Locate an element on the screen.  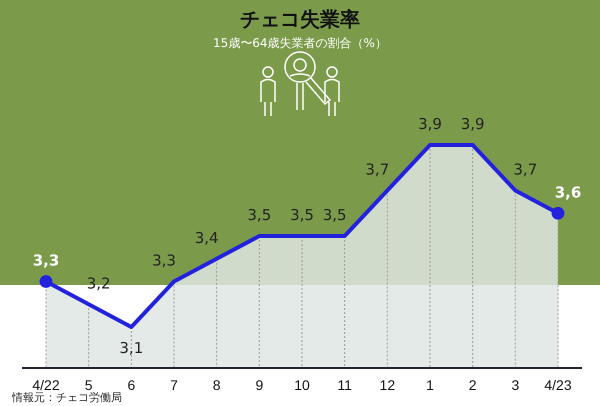
x-tick-label: 3 is located at coordinates (515, 384).